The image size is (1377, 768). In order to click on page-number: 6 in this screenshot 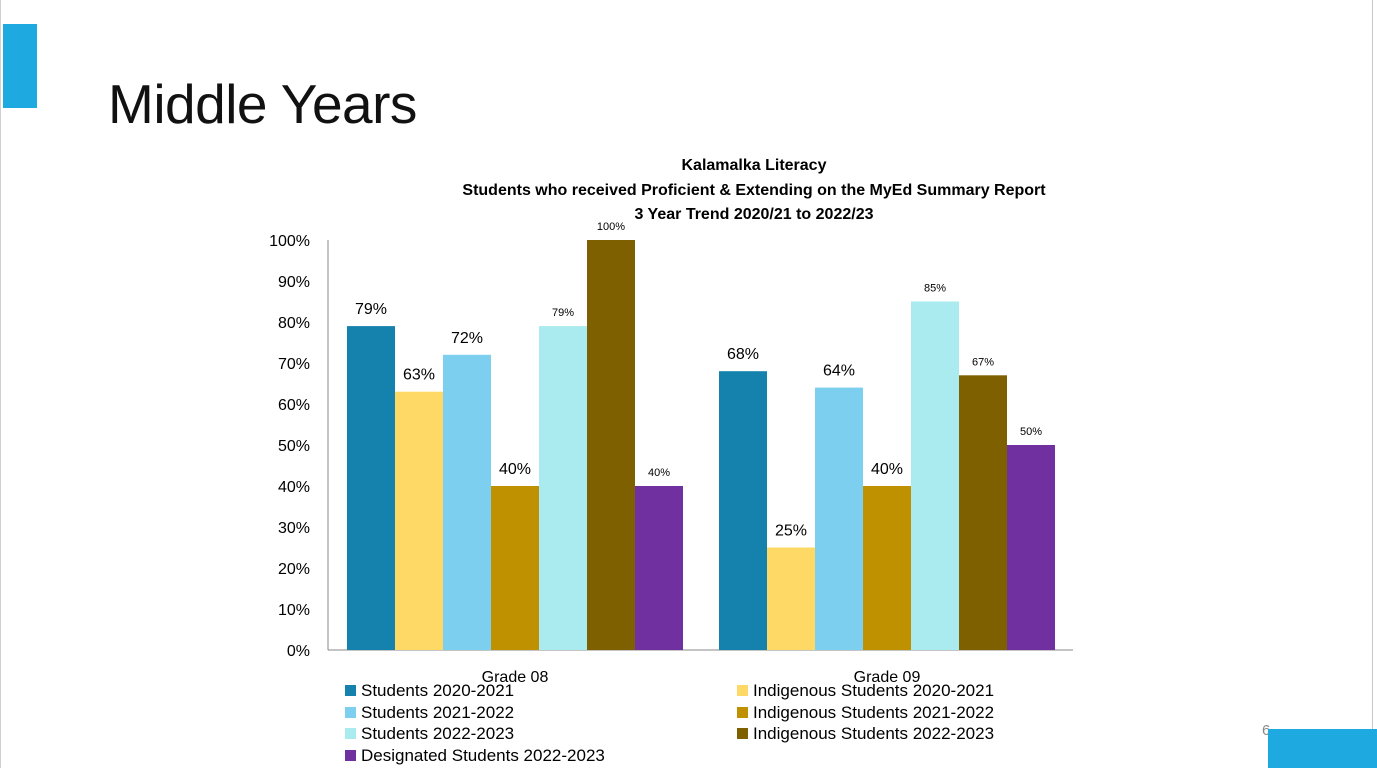, I will do `click(1266, 730)`.